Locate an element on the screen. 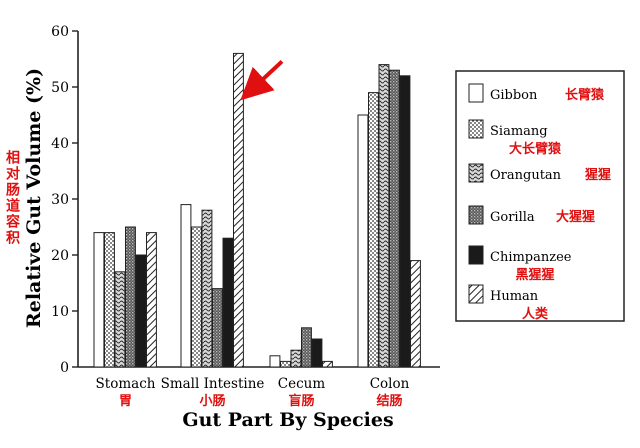 Image resolution: width=640 pixels, height=448 pixels. x-tick-label: Colon is located at coordinates (390, 384).